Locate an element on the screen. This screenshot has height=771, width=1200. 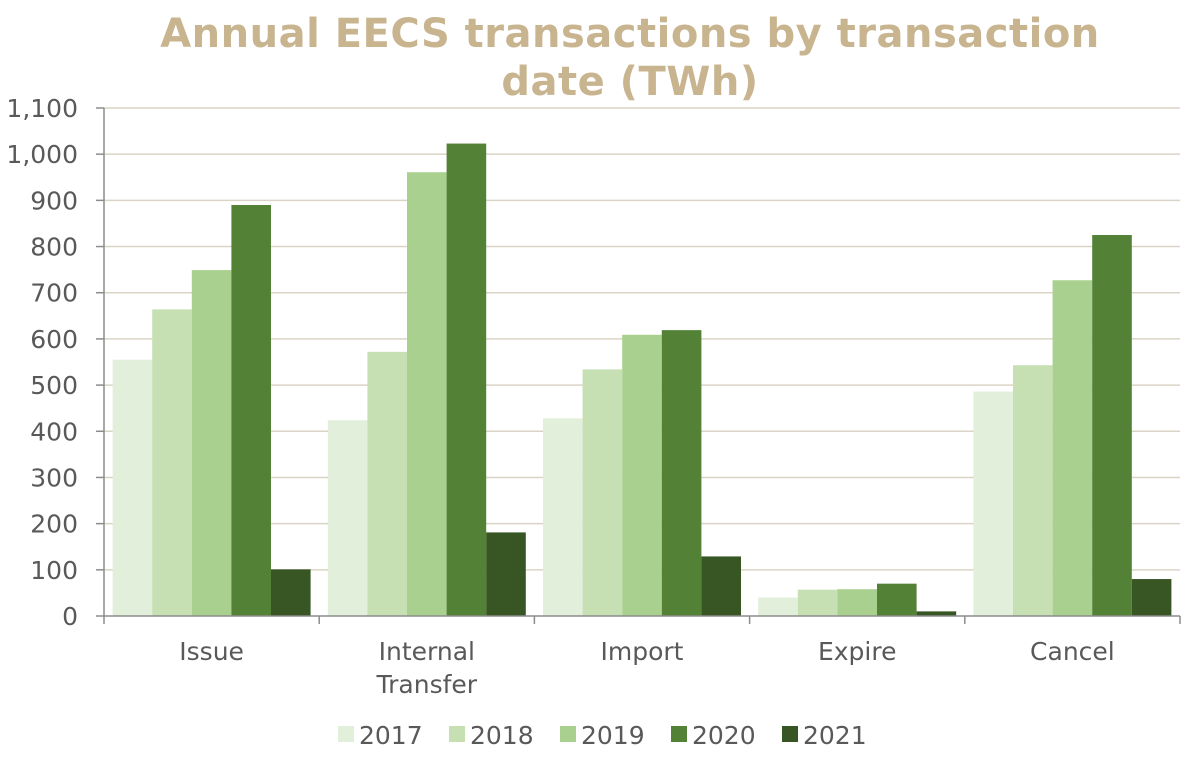
y-tick-label: 900 is located at coordinates (54, 200).